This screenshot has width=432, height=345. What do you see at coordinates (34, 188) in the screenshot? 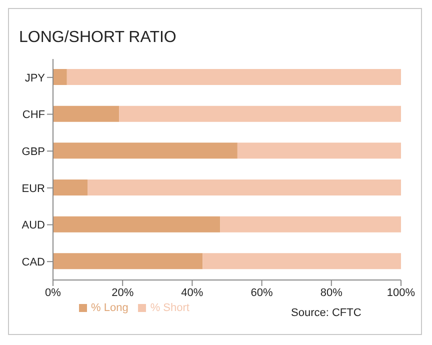
I see `y-tick-label: EUR` at bounding box center [34, 188].